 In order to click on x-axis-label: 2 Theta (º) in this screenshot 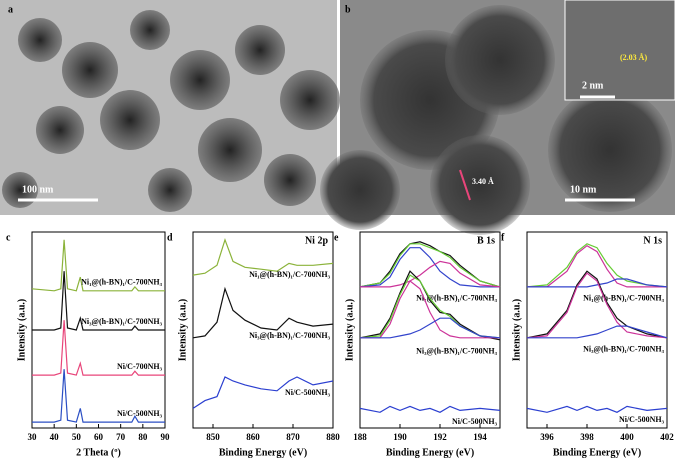, I will do `click(98, 452)`.